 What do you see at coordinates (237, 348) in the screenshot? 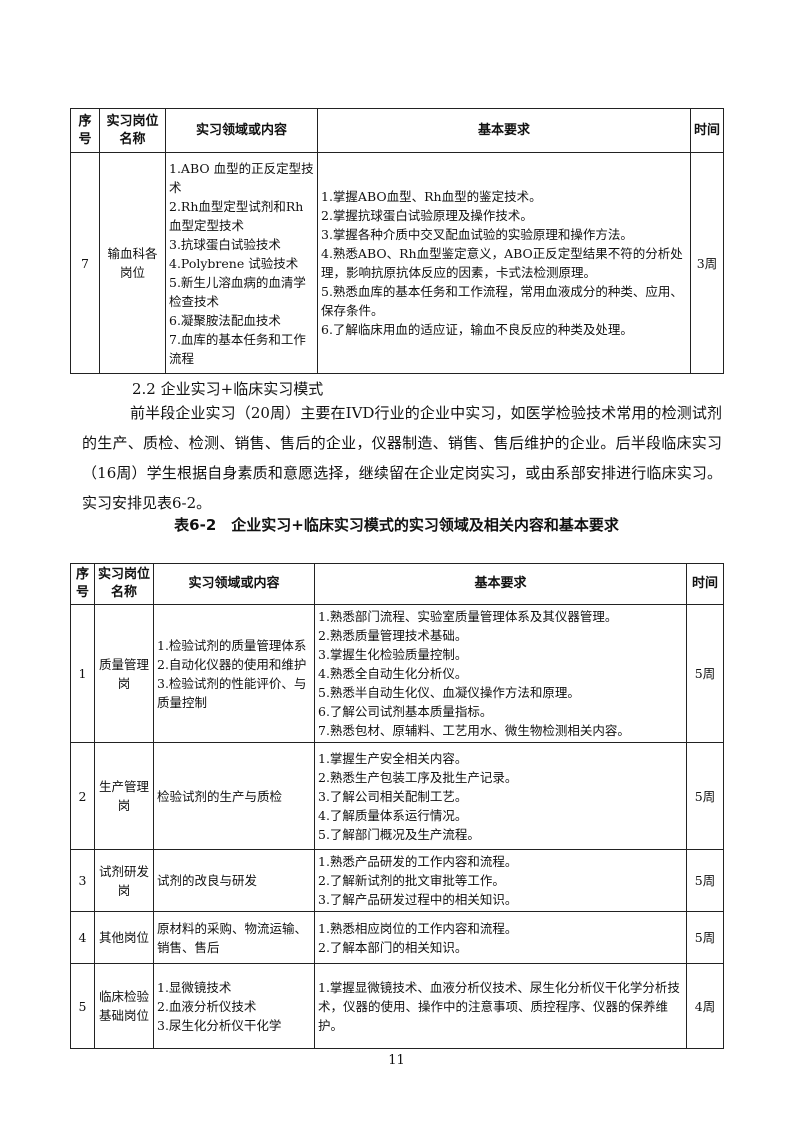
I see `area-item: 7.血库的基本任务和工作流程` at bounding box center [237, 348].